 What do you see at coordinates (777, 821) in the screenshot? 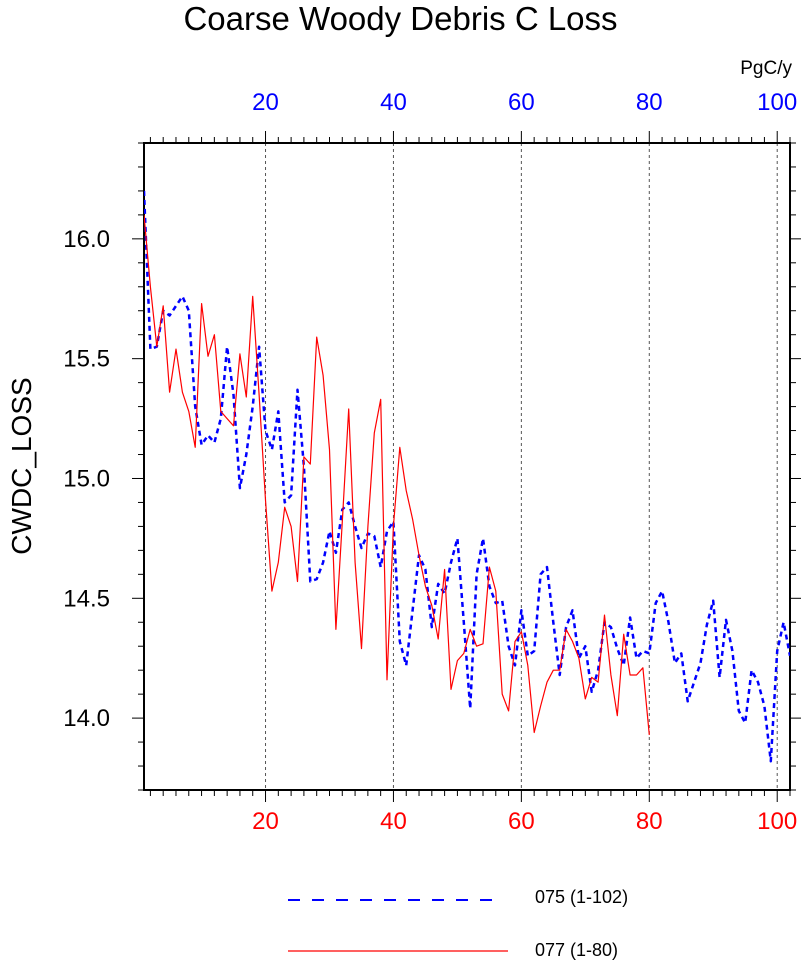
I see `x-tick-label-bottom: 100` at bounding box center [777, 821].